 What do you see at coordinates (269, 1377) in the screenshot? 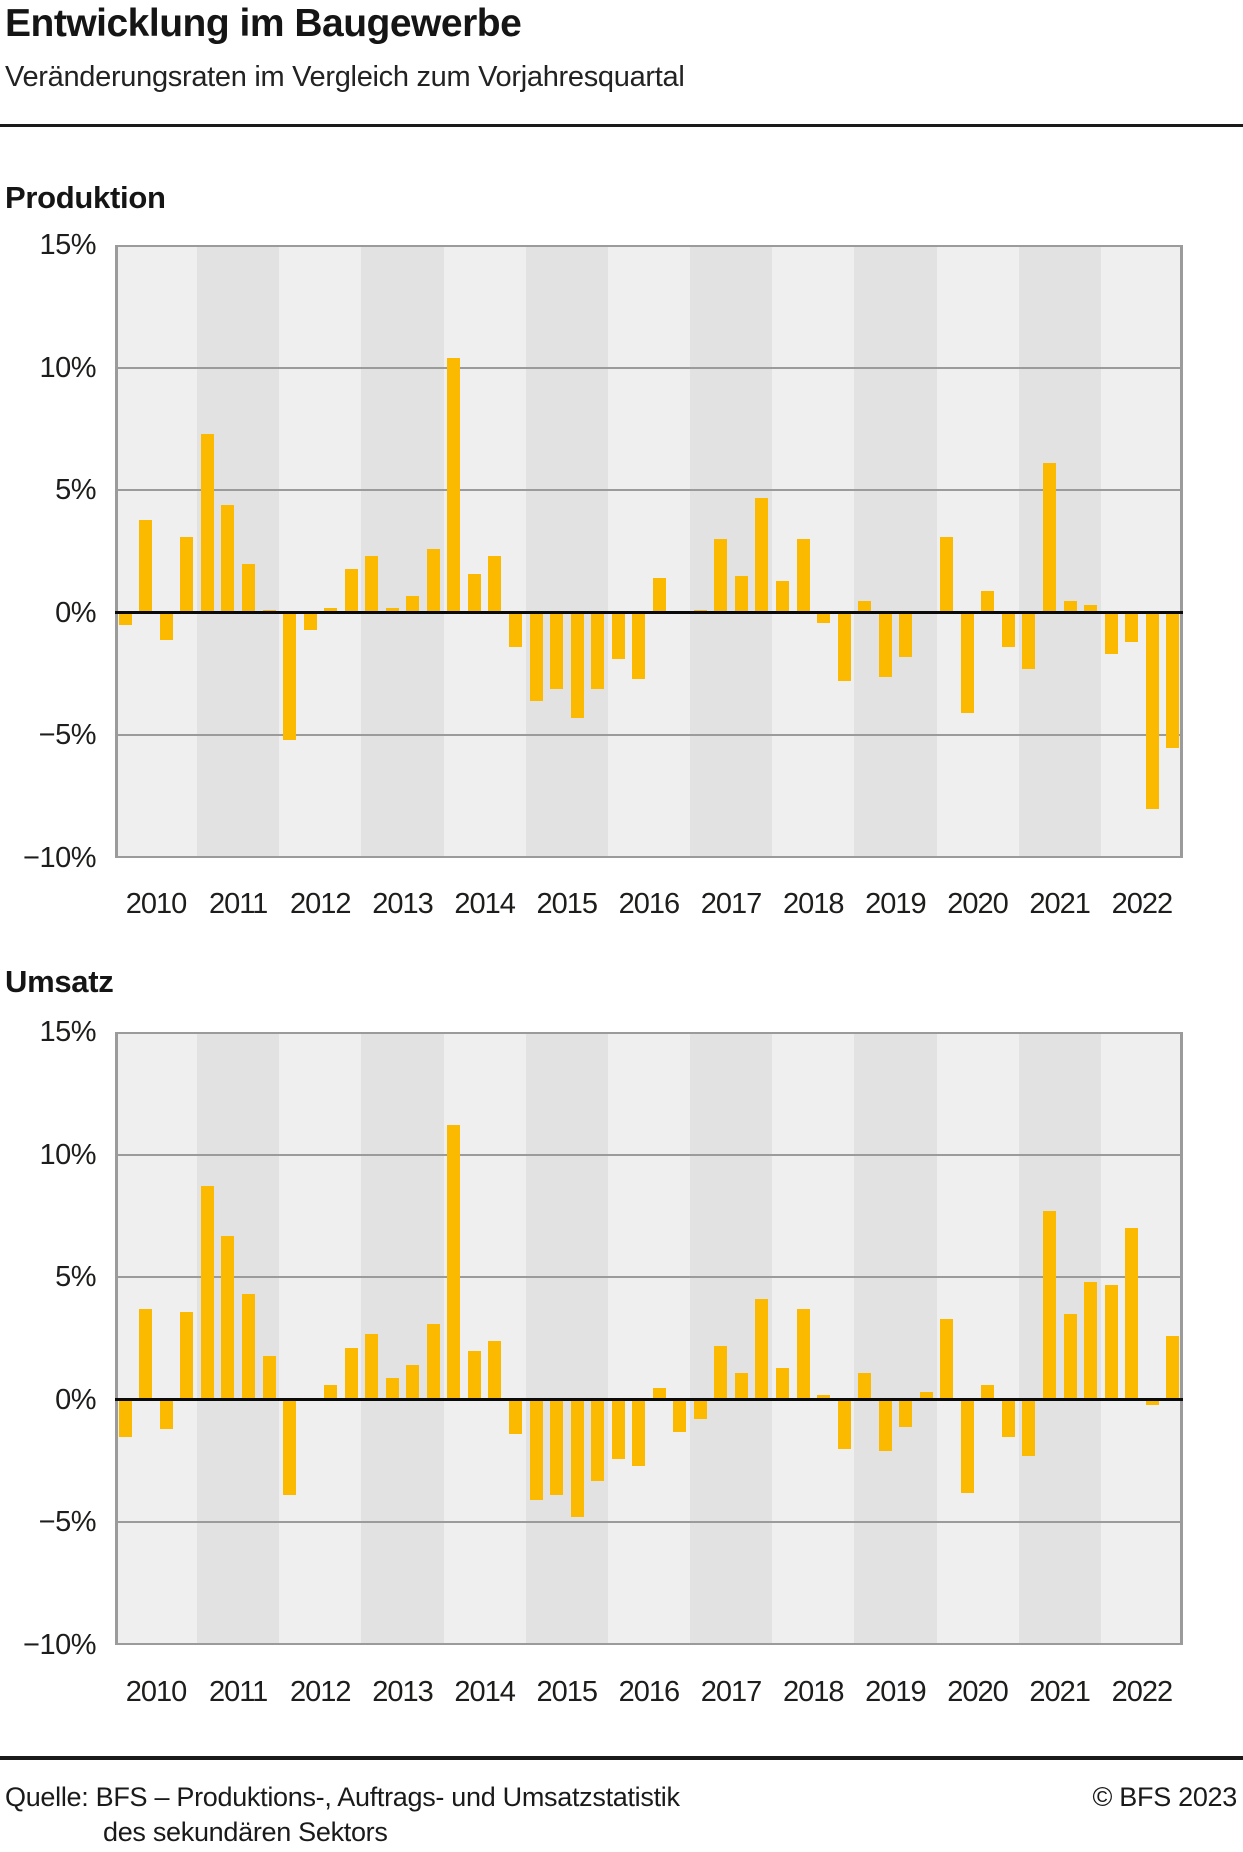
I see `bar-2011-Q4` at bounding box center [269, 1377].